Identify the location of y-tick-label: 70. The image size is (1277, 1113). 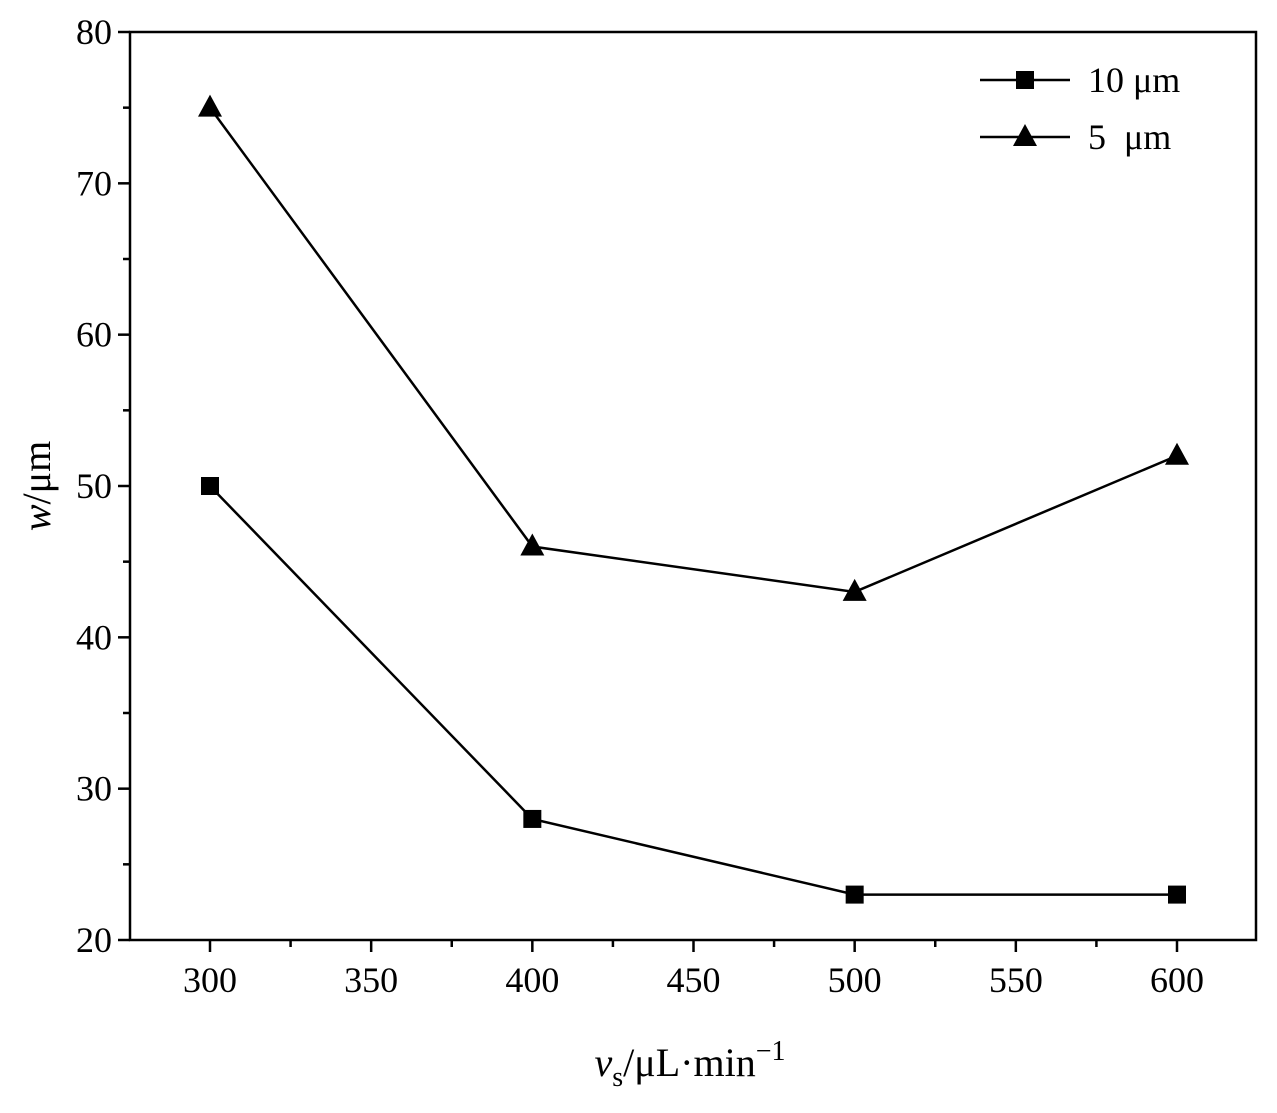
(94, 183).